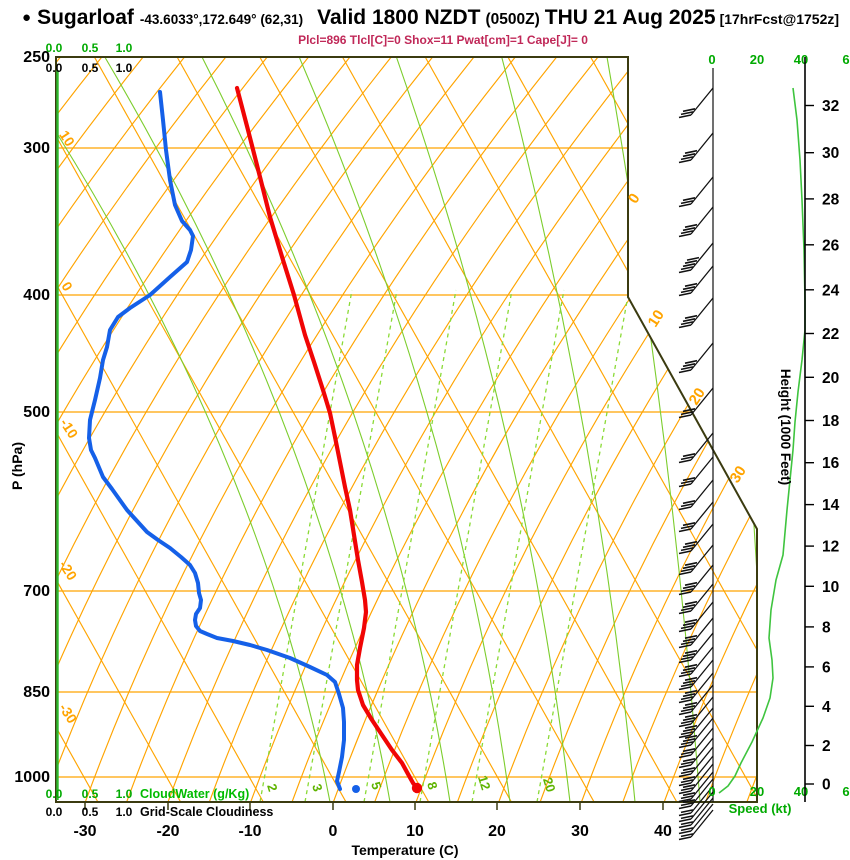 This screenshot has width=850, height=860. Describe the element at coordinates (497, 831) in the screenshot. I see `temp-tick-label: 20` at that location.